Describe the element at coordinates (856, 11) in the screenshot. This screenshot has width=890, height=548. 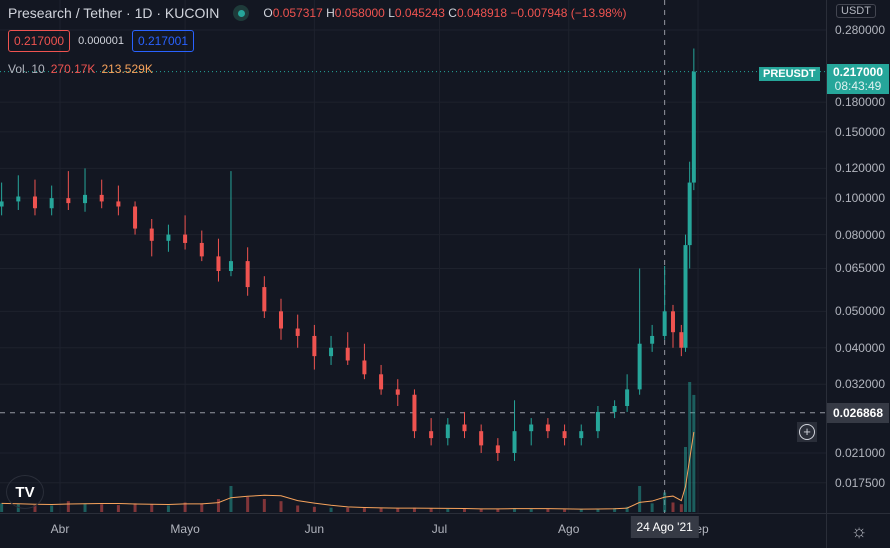
I see `currency-unit-label: USDT` at that location.